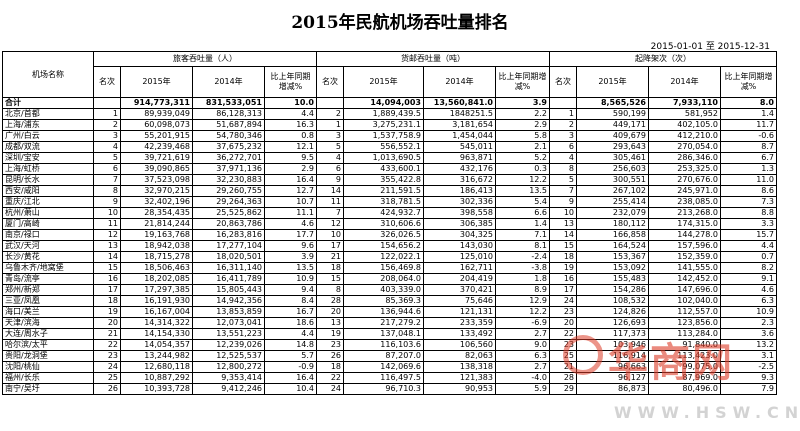 The image size is (800, 431). What do you see at coordinates (522, 257) in the screenshot?
I see `cargo-growth: -2.4` at bounding box center [522, 257].